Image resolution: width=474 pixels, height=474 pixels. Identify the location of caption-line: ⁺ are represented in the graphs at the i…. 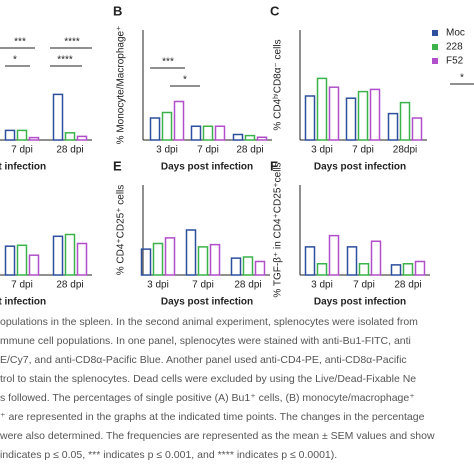
(212, 417).